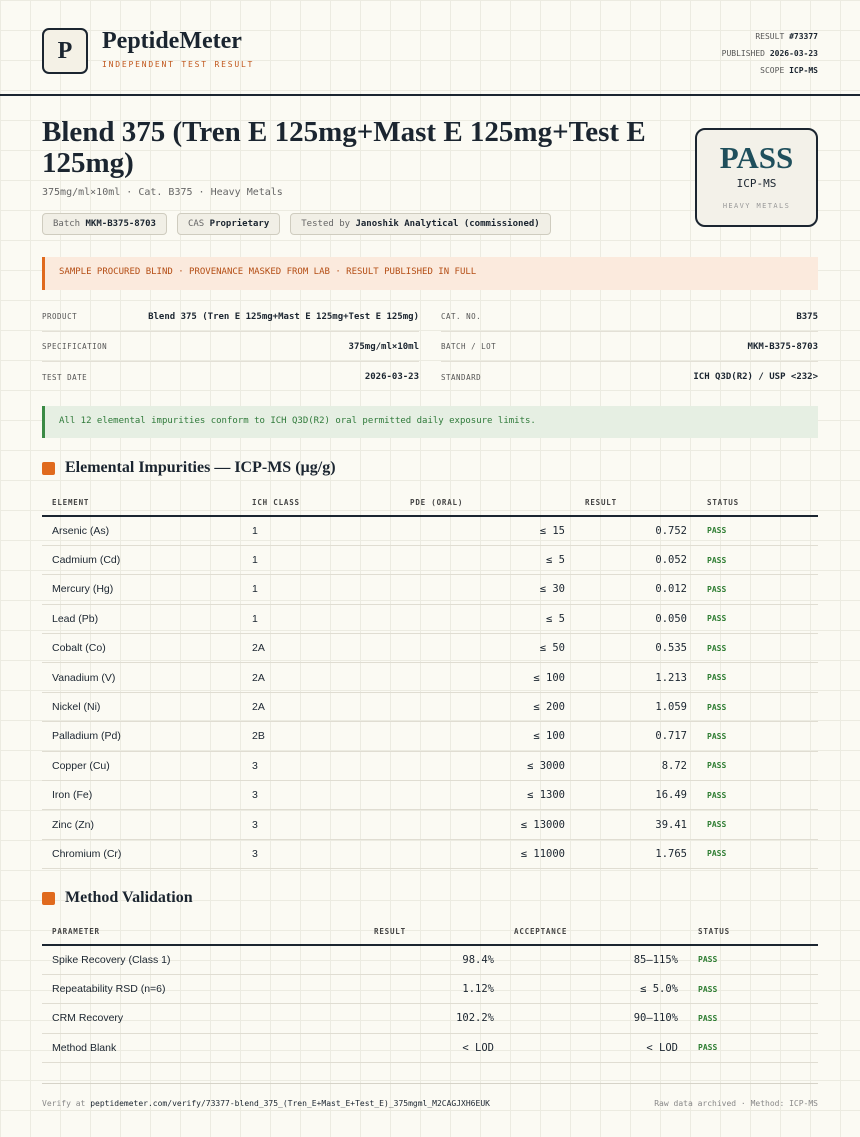 This screenshot has width=860, height=1137. Describe the element at coordinates (434, 960) in the screenshot. I see `cell: 98.4%` at that location.